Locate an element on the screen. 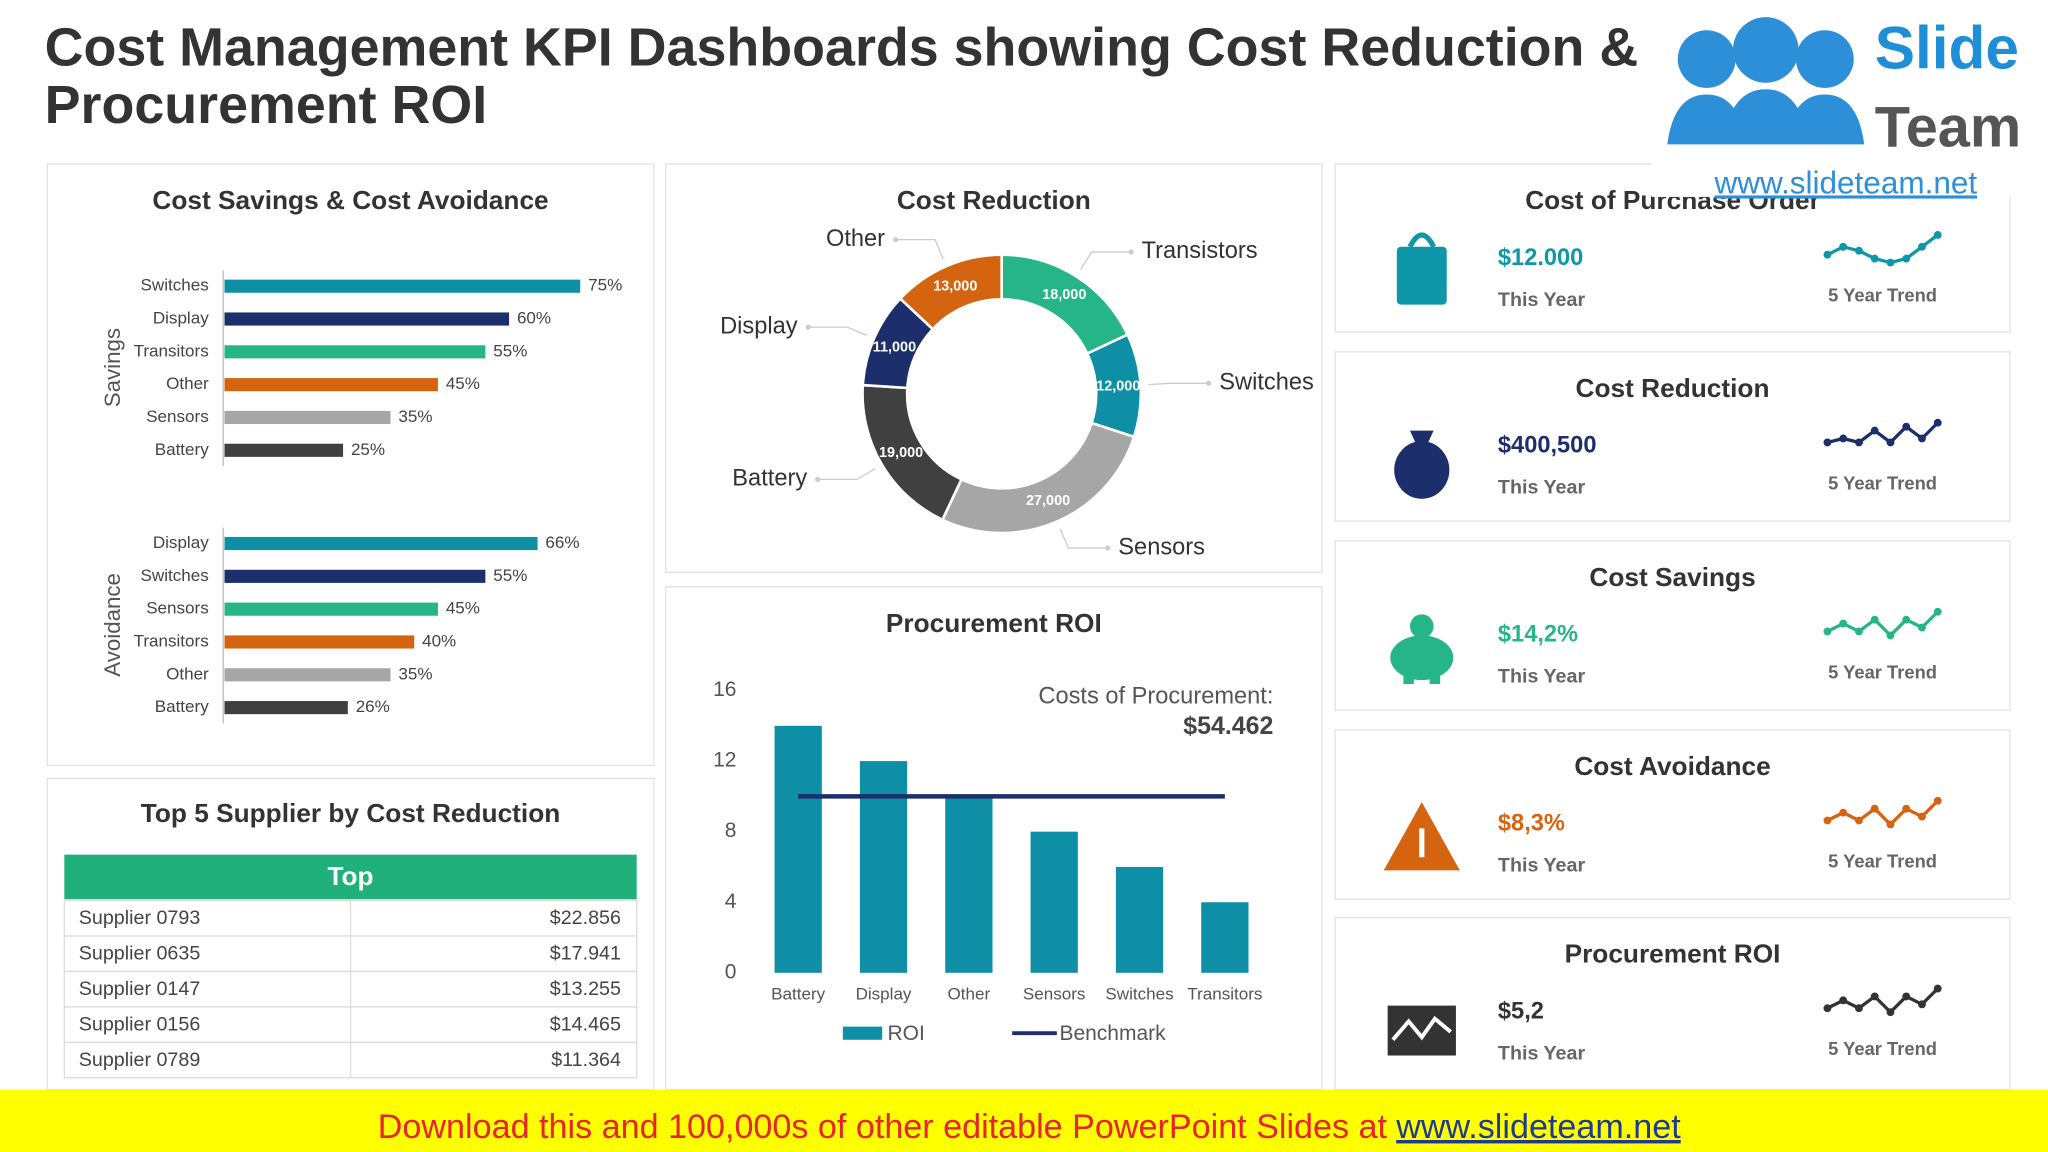  value-label: 60% is located at coordinates (534, 318).